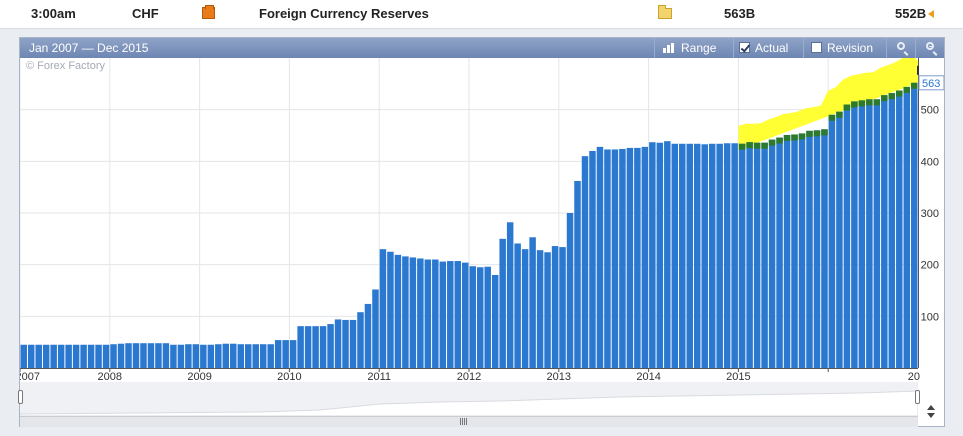 This screenshot has height=436, width=963. Describe the element at coordinates (199, 376) in the screenshot. I see `x-tick-label: 2009` at that location.